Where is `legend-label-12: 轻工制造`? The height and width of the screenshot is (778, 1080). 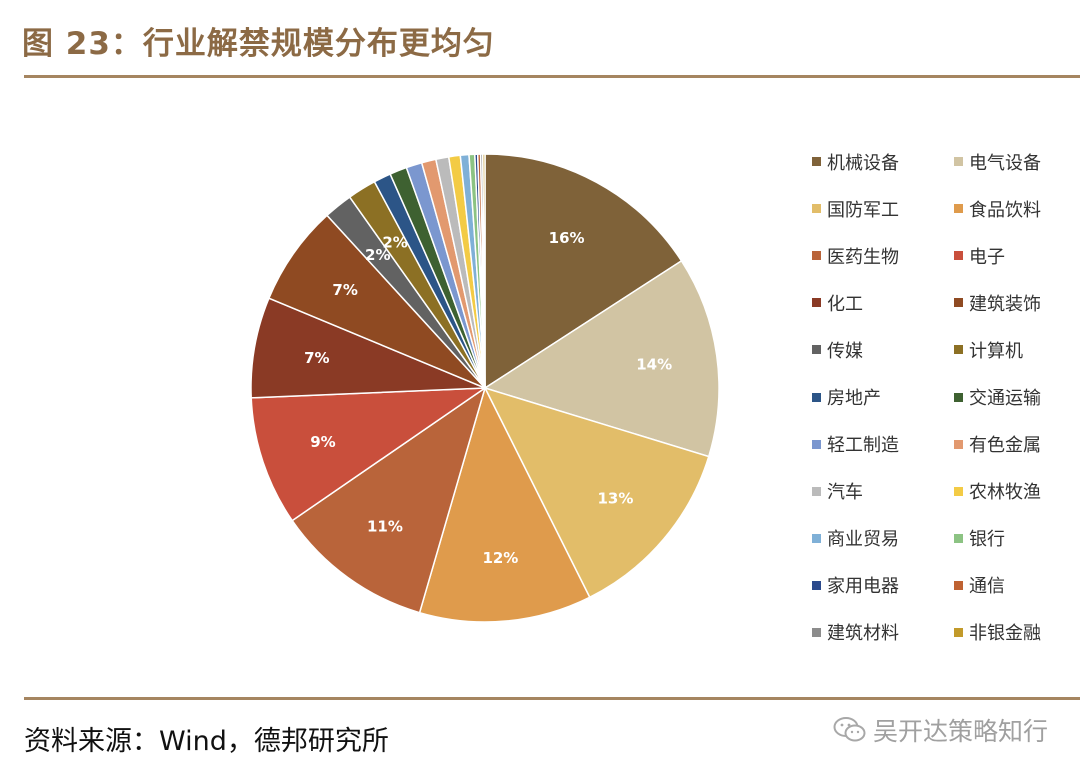
legend-label-12: 轻工制造 is located at coordinates (863, 446).